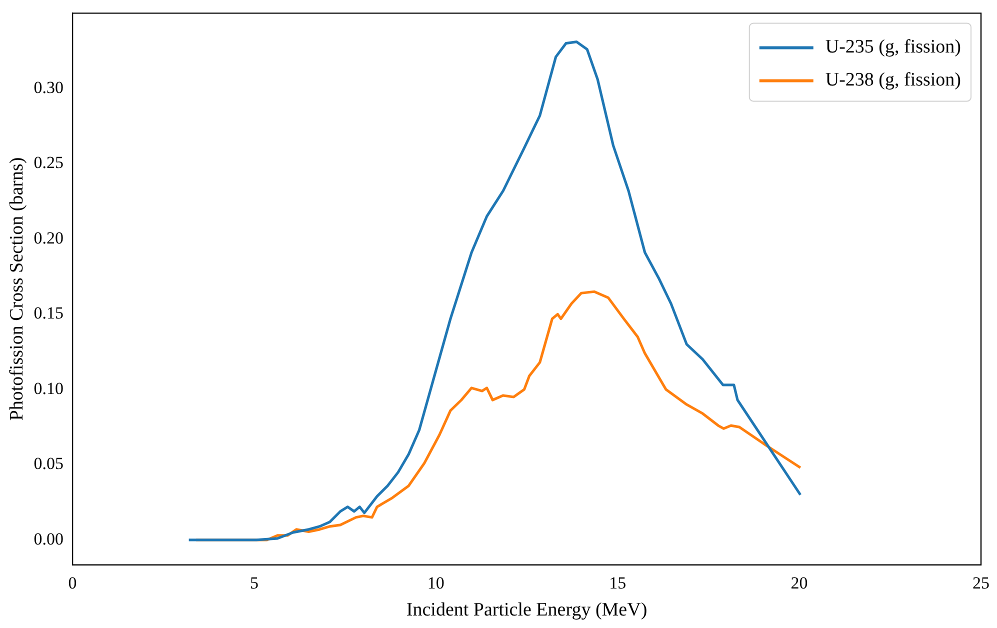 The image size is (997, 628). I want to click on x-tick-label: 25, so click(981, 582).